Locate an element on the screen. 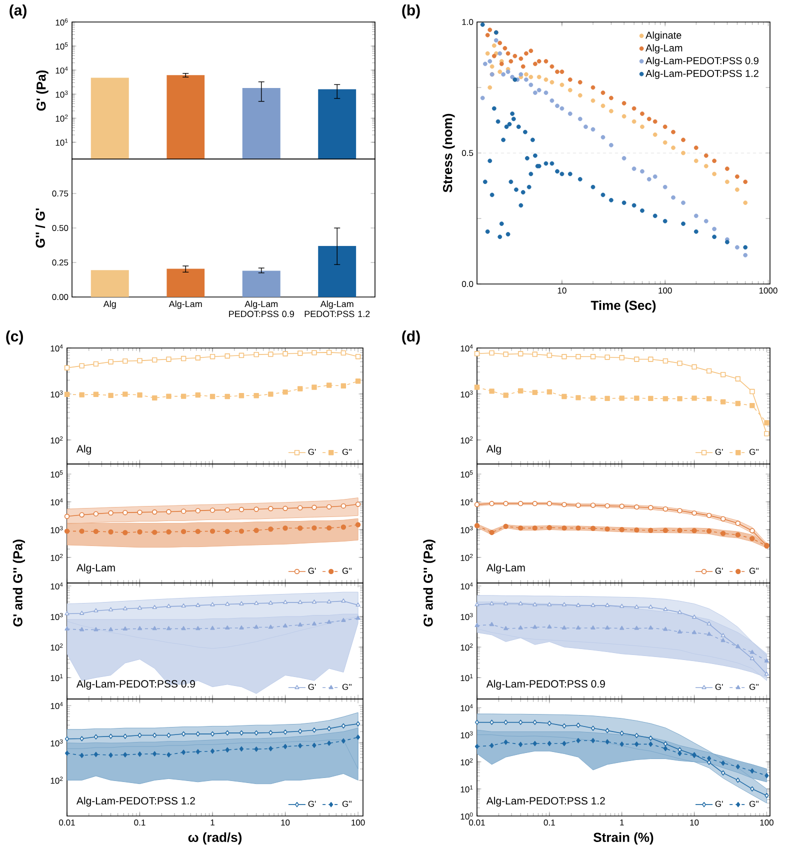 The width and height of the screenshot is (787, 855). legend-label: Alginate is located at coordinates (664, 36).